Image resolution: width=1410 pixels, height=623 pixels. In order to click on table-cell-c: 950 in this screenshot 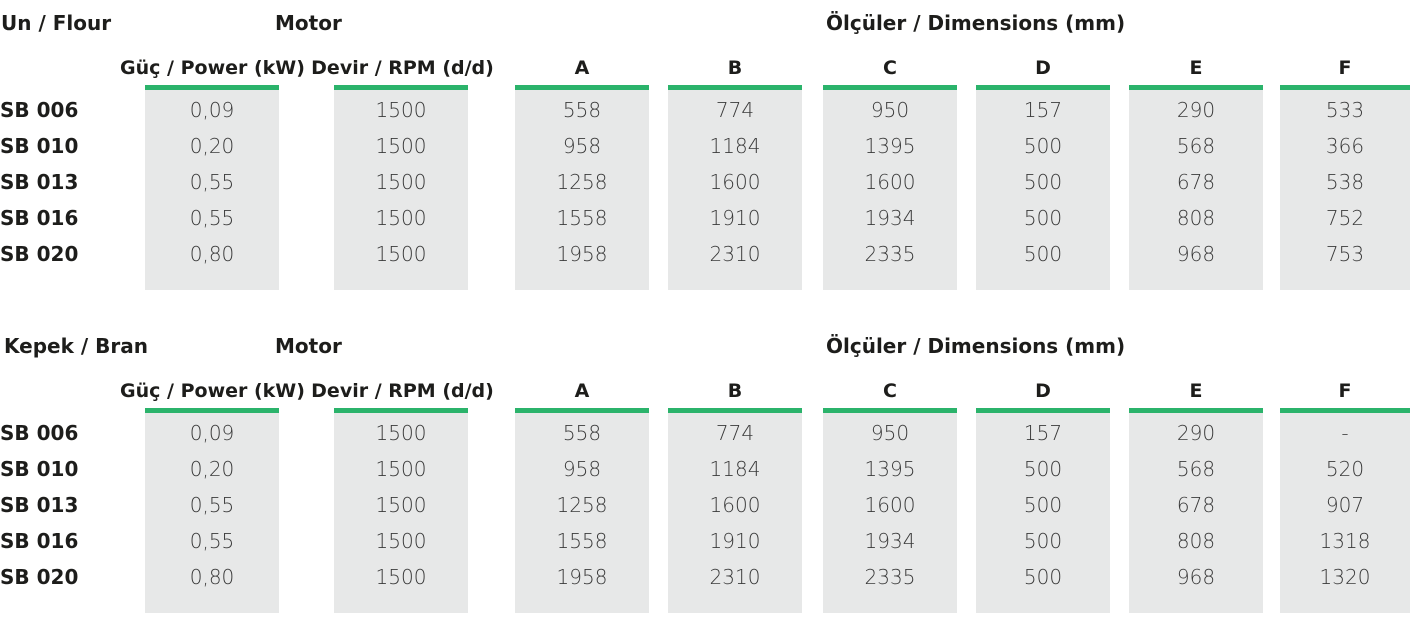, I will do `click(890, 110)`.